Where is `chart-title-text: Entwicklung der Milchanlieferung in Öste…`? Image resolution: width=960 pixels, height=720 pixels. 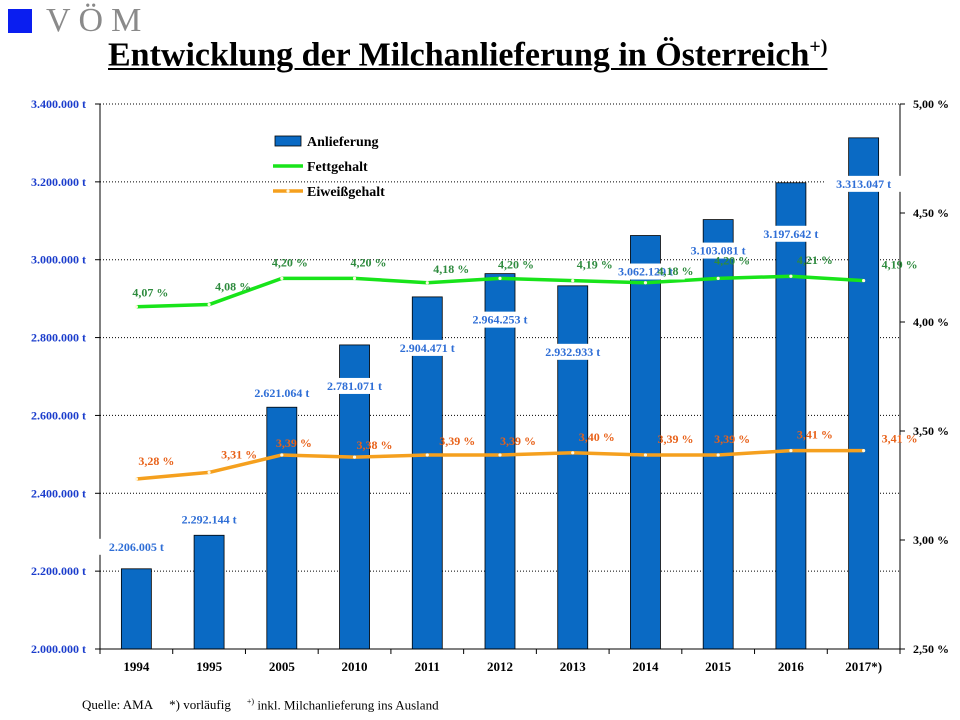
chart-title-text: Entwicklung der Milchanlieferung in Öste… is located at coordinates (459, 55).